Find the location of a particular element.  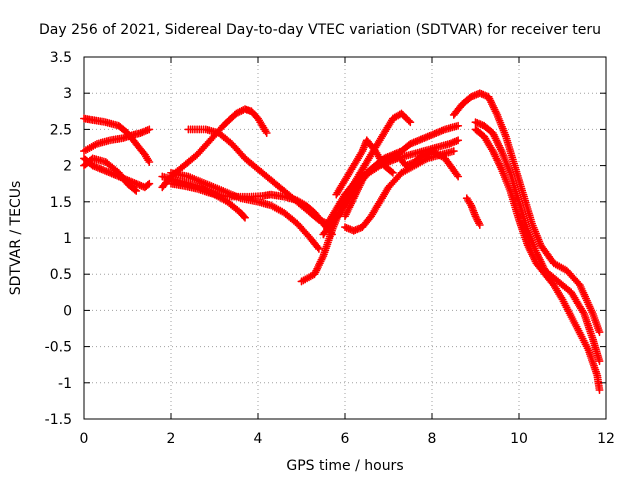

x-tick-labels: 0 2 4 6 8 10 12 is located at coordinates (347, 439).